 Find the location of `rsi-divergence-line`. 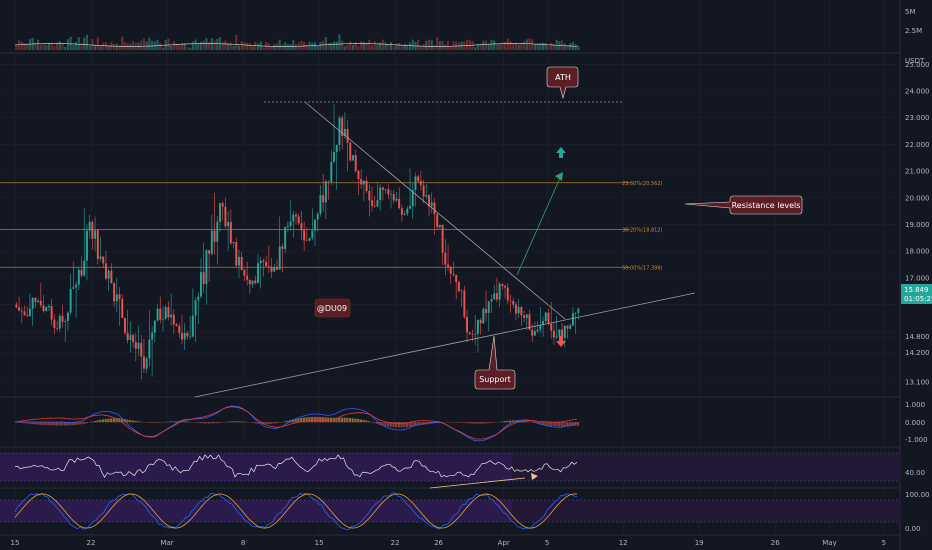

rsi-divergence-line is located at coordinates (477, 483).